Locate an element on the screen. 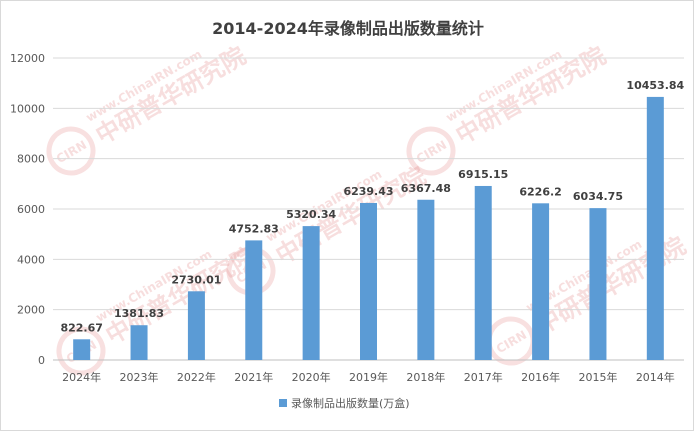  data-label: 6226.2 is located at coordinates (540, 191).